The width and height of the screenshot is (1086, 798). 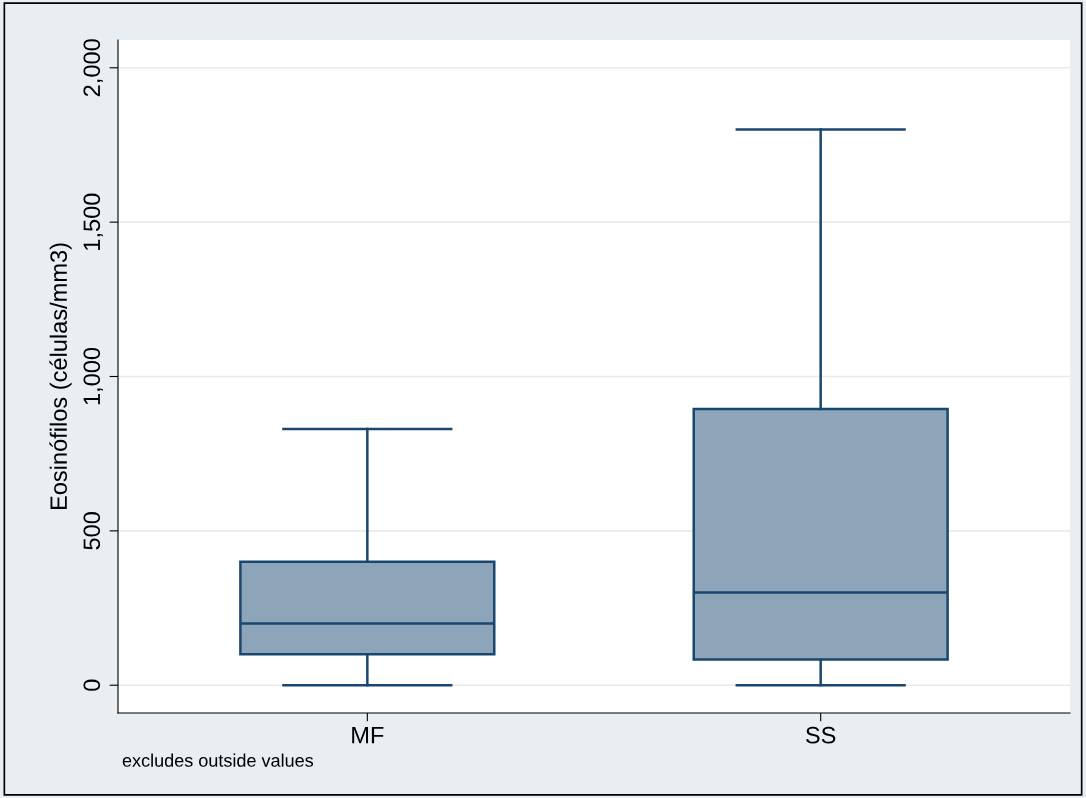 What do you see at coordinates (92, 531) in the screenshot?
I see `y-tick-label: 500` at bounding box center [92, 531].